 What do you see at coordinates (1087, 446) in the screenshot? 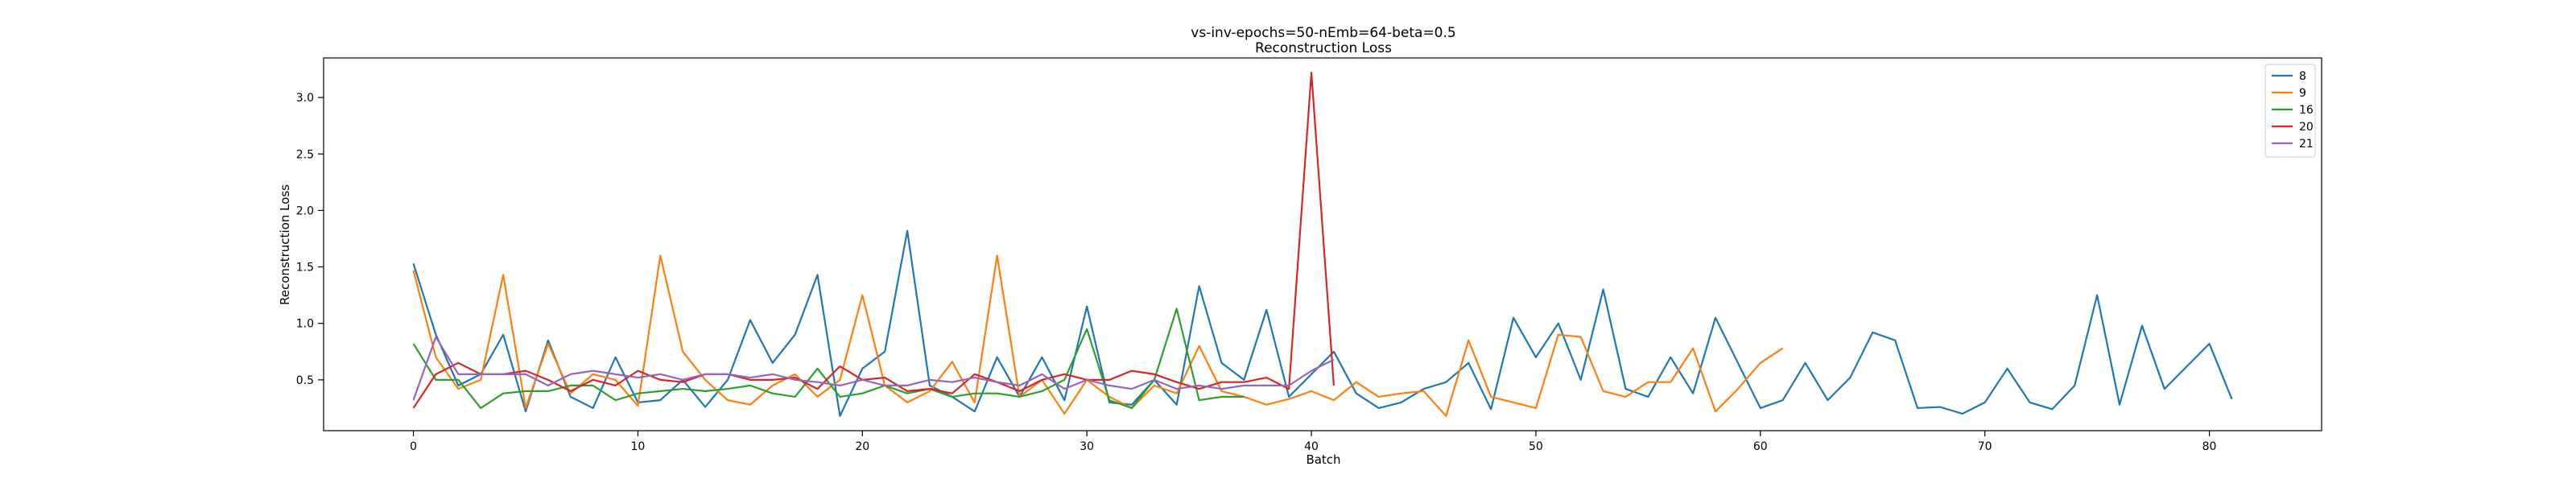
I see `x-tick-label: 30` at bounding box center [1087, 446].